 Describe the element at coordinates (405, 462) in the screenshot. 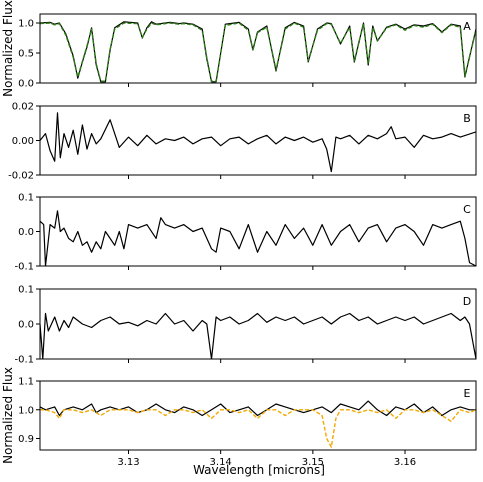

I see `x-tick-label: 3.16` at that location.